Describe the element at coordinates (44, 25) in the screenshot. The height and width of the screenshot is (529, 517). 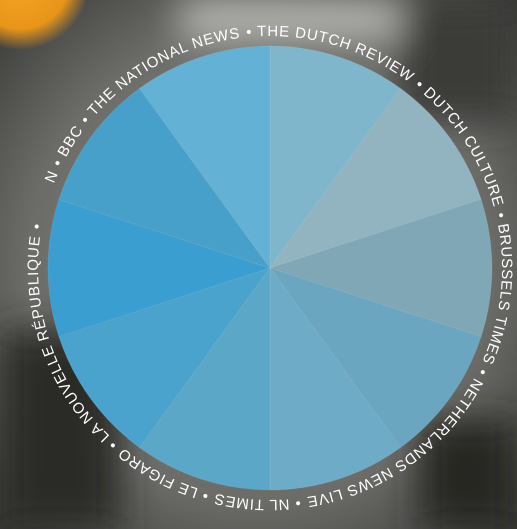
I see `orange-blob` at that location.